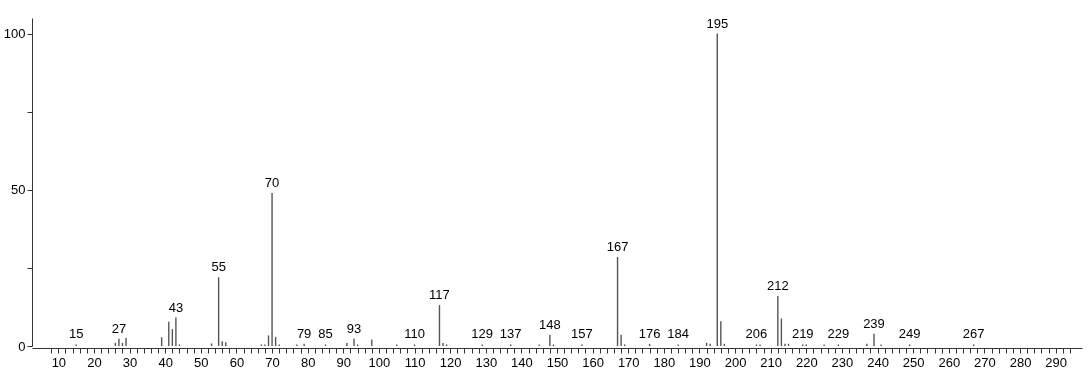 The height and width of the screenshot is (384, 1092). What do you see at coordinates (617, 246) in the screenshot?
I see `annotation: 167` at bounding box center [617, 246].